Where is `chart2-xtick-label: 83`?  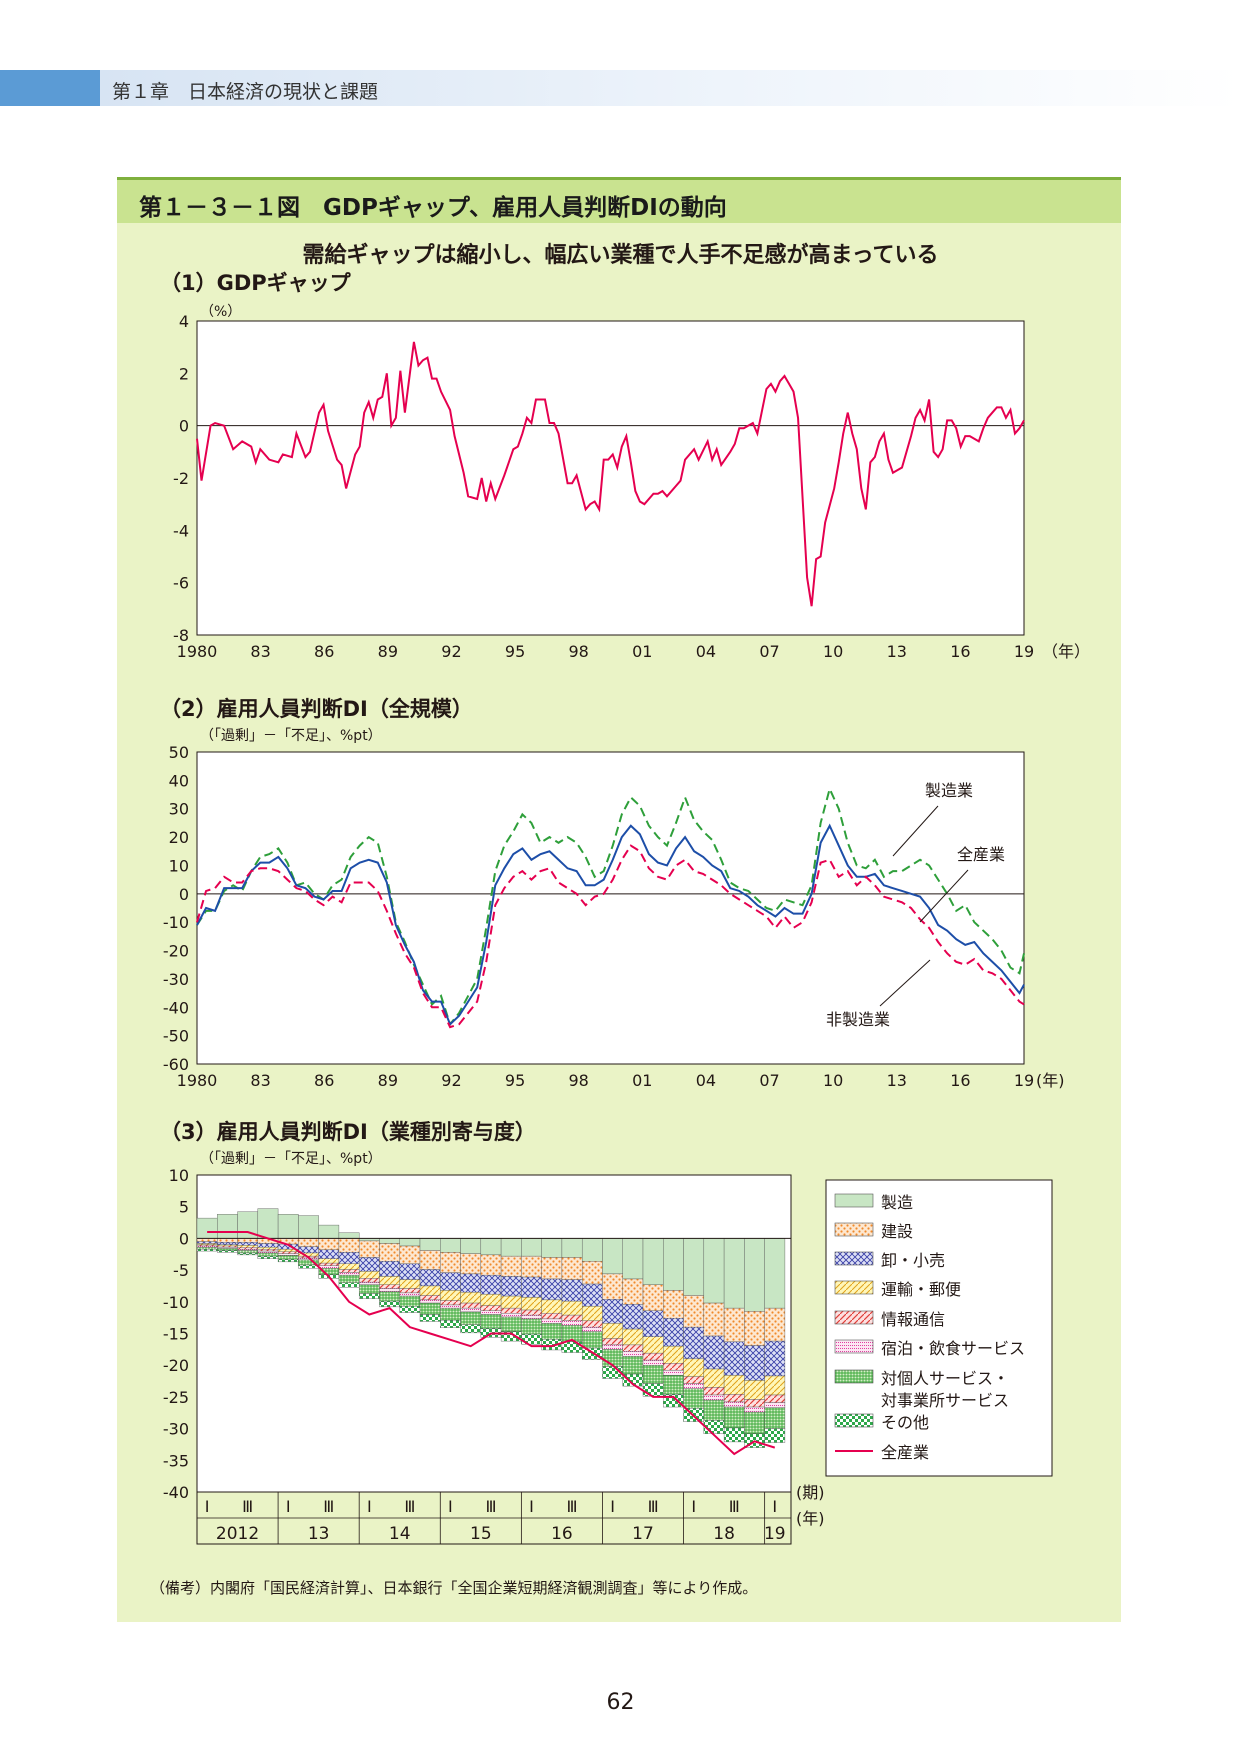 chart2-xtick-label: 83 is located at coordinates (260, 1080).